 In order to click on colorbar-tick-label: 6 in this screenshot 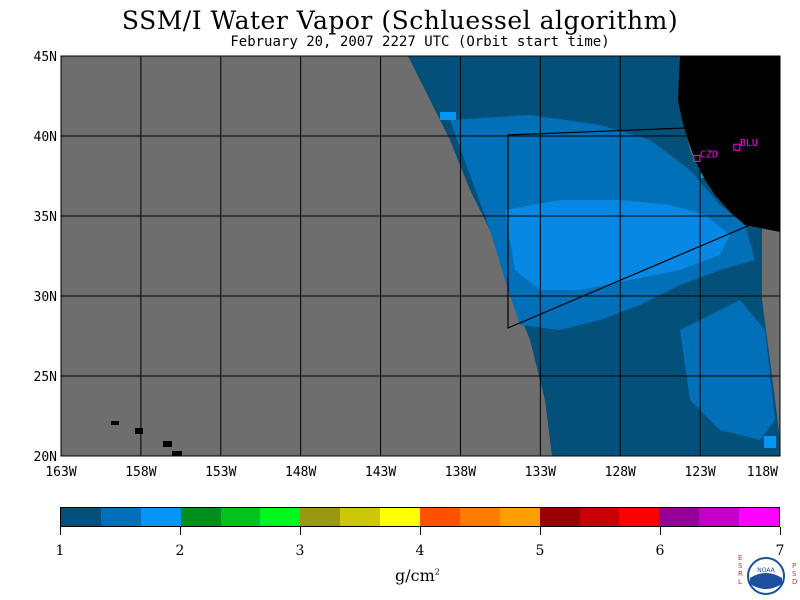, I will do `click(660, 551)`.